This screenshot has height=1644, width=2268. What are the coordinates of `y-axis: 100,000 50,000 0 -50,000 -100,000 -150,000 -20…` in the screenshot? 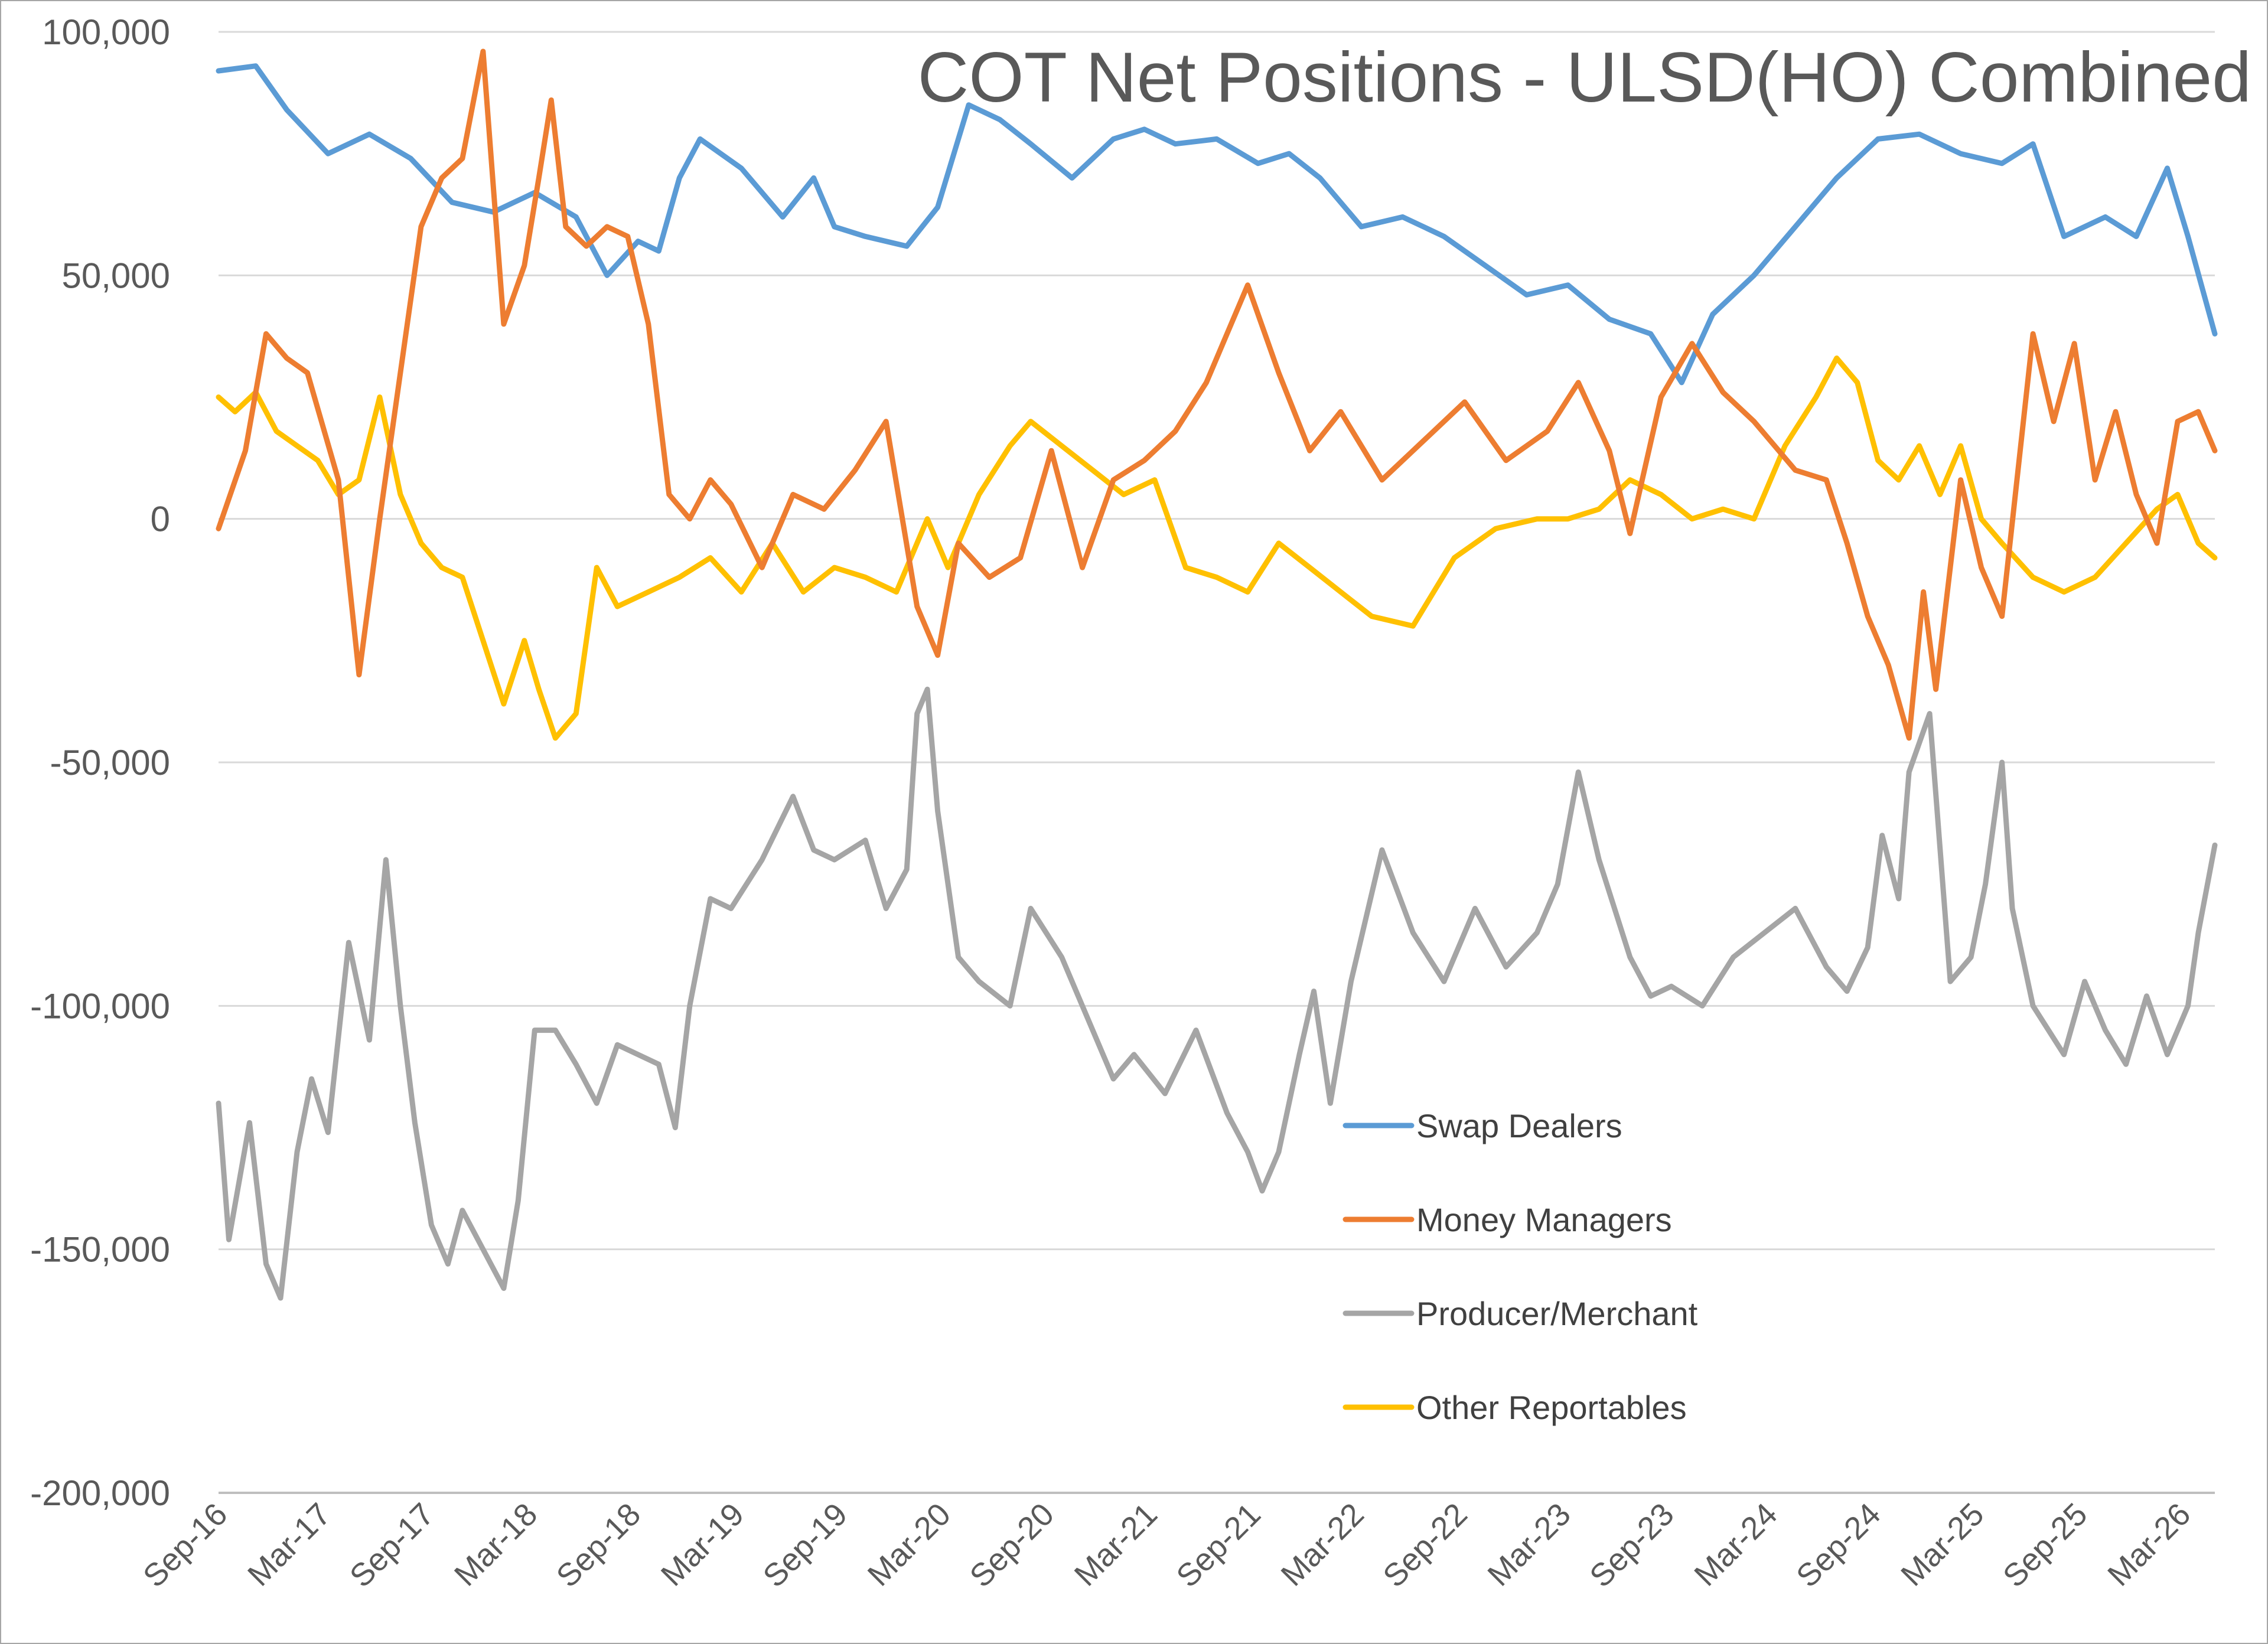 It's located at (100, 762).